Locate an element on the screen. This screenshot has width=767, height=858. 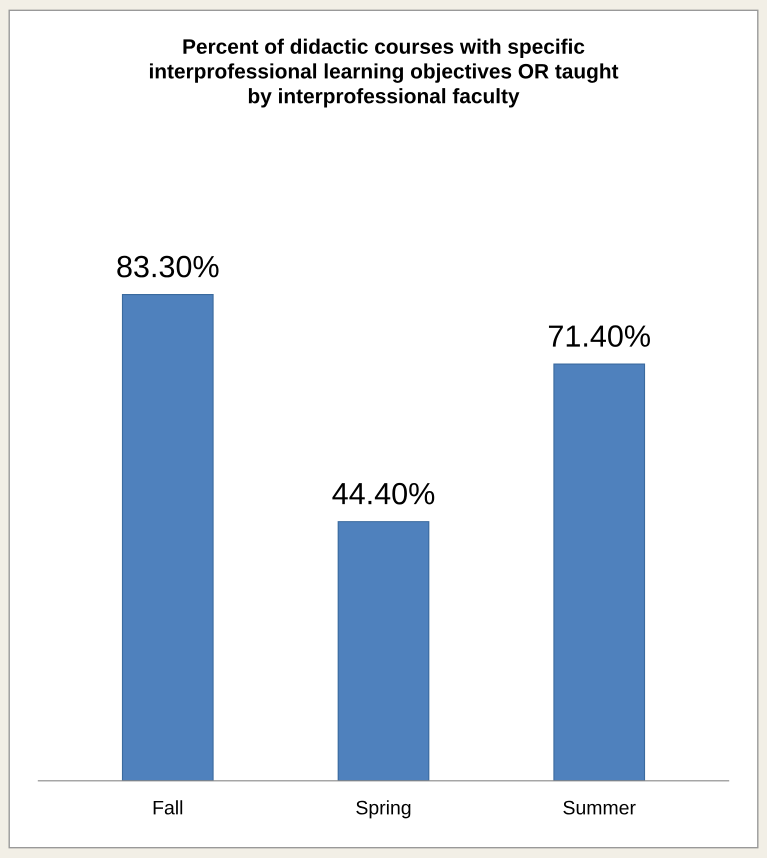
chart-title: Percent of didactic courses with specific interprofessional learning objectives OR taught by interprofessional faculty is located at coordinates (384, 73).